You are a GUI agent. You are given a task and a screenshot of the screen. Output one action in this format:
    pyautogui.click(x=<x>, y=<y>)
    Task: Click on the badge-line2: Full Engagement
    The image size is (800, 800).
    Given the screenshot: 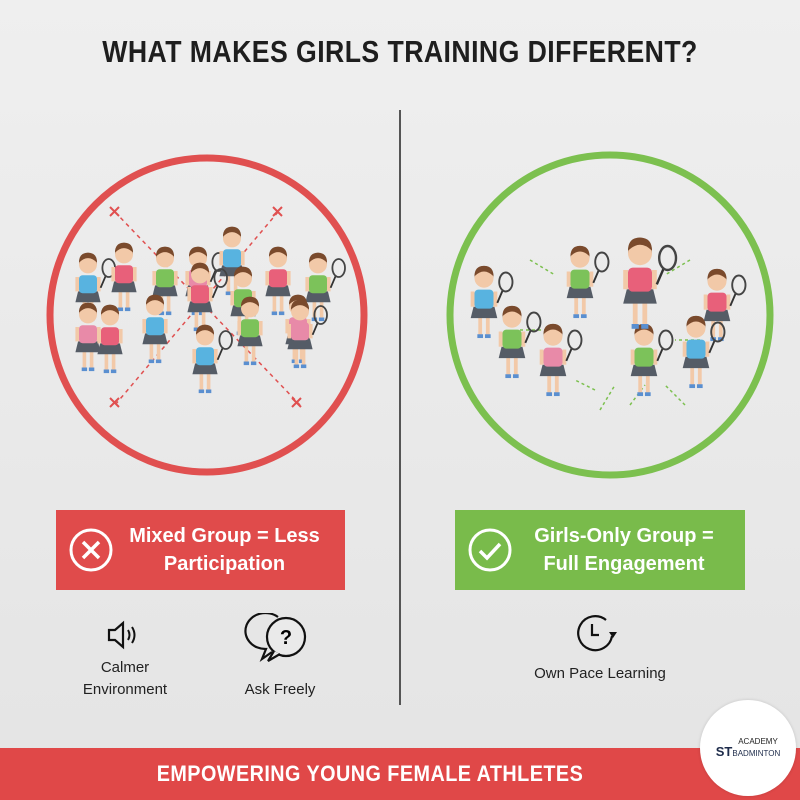 What is the action you would take?
    pyautogui.click(x=624, y=564)
    